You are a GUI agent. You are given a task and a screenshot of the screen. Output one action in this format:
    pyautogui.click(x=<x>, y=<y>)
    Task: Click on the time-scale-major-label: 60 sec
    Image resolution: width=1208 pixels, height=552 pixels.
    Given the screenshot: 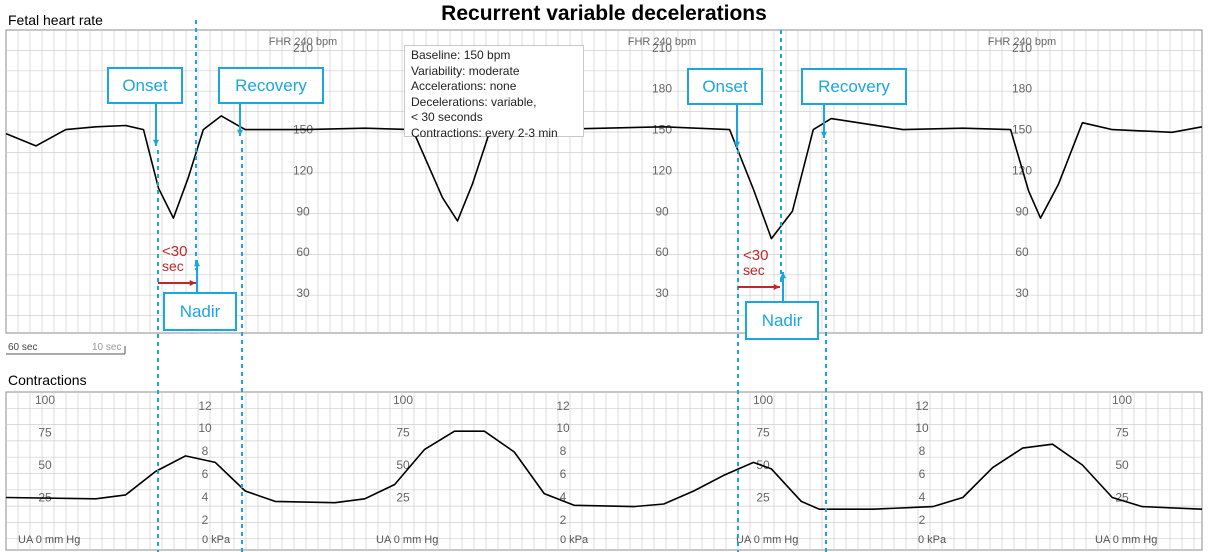 What is the action you would take?
    pyautogui.click(x=22, y=347)
    